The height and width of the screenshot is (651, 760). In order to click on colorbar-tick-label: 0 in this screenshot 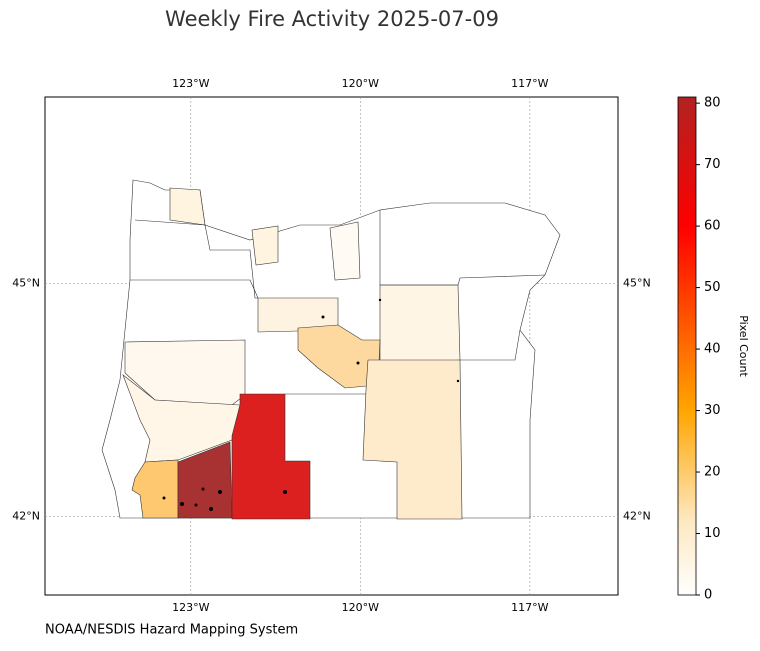, I will do `click(708, 595)`.